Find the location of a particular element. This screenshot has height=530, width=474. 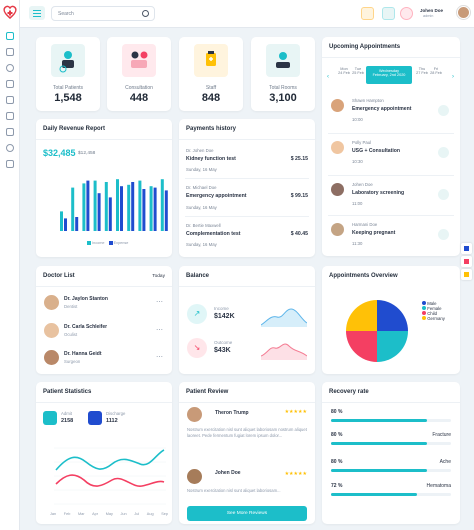

legend-germany: Germany is located at coordinates (436, 318).